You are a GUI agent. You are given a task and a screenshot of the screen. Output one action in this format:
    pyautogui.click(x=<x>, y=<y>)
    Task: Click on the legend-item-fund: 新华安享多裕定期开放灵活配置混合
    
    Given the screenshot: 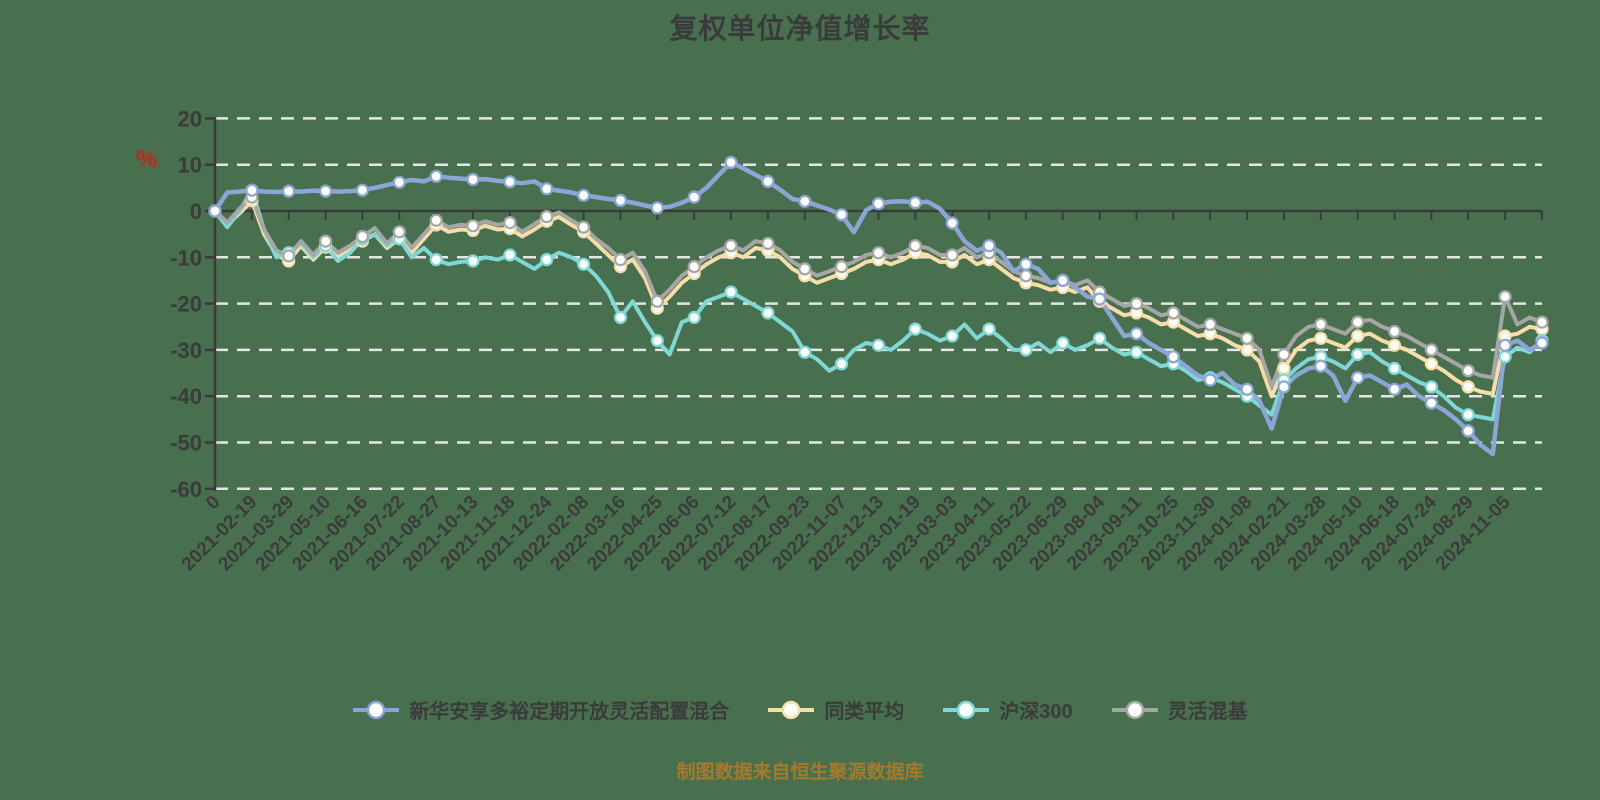 What is the action you would take?
    pyautogui.click(x=540, y=709)
    